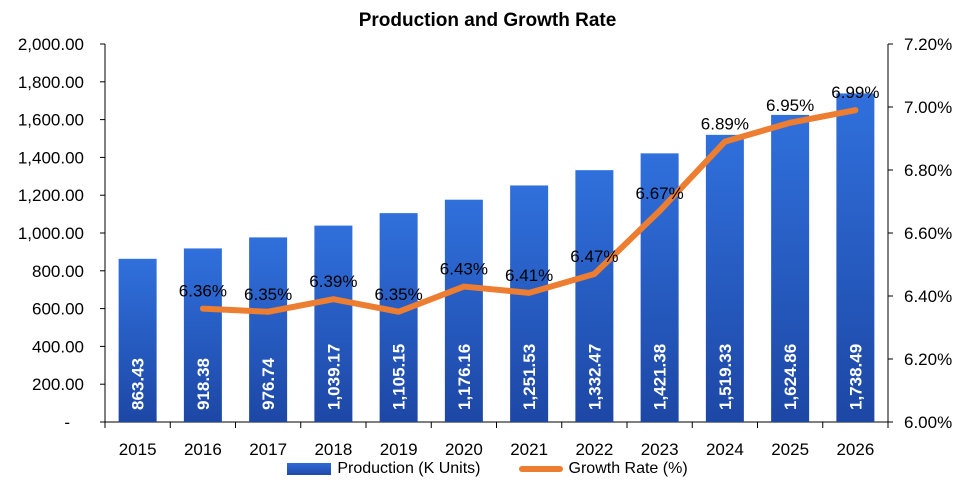 The height and width of the screenshot is (493, 975). Describe the element at coordinates (540, 469) in the screenshot. I see `legend-swatch-growth-rate` at that location.